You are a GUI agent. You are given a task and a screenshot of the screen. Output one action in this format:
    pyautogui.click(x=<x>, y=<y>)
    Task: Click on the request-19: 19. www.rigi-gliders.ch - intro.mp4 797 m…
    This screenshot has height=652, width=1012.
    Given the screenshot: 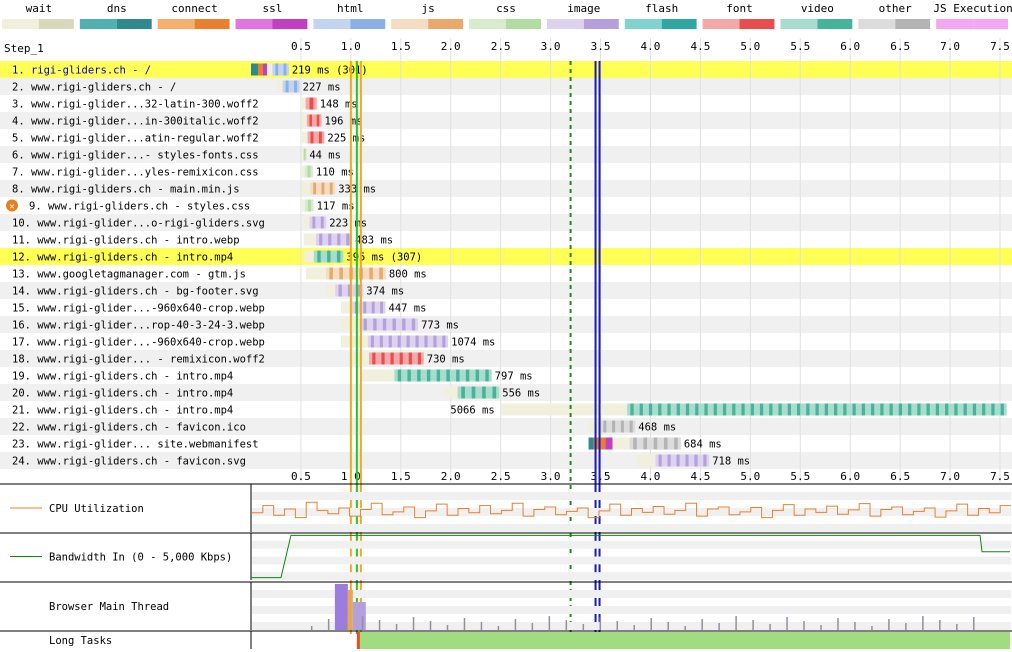 What is the action you would take?
    pyautogui.click(x=272, y=376)
    